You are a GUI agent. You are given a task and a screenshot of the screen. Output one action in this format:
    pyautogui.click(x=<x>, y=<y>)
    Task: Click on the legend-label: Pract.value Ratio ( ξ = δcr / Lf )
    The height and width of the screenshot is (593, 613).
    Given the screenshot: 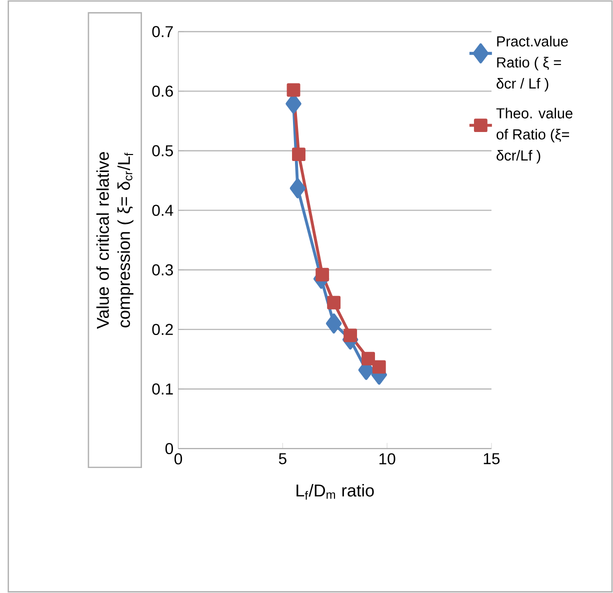 What is the action you would take?
    pyautogui.click(x=532, y=64)
    